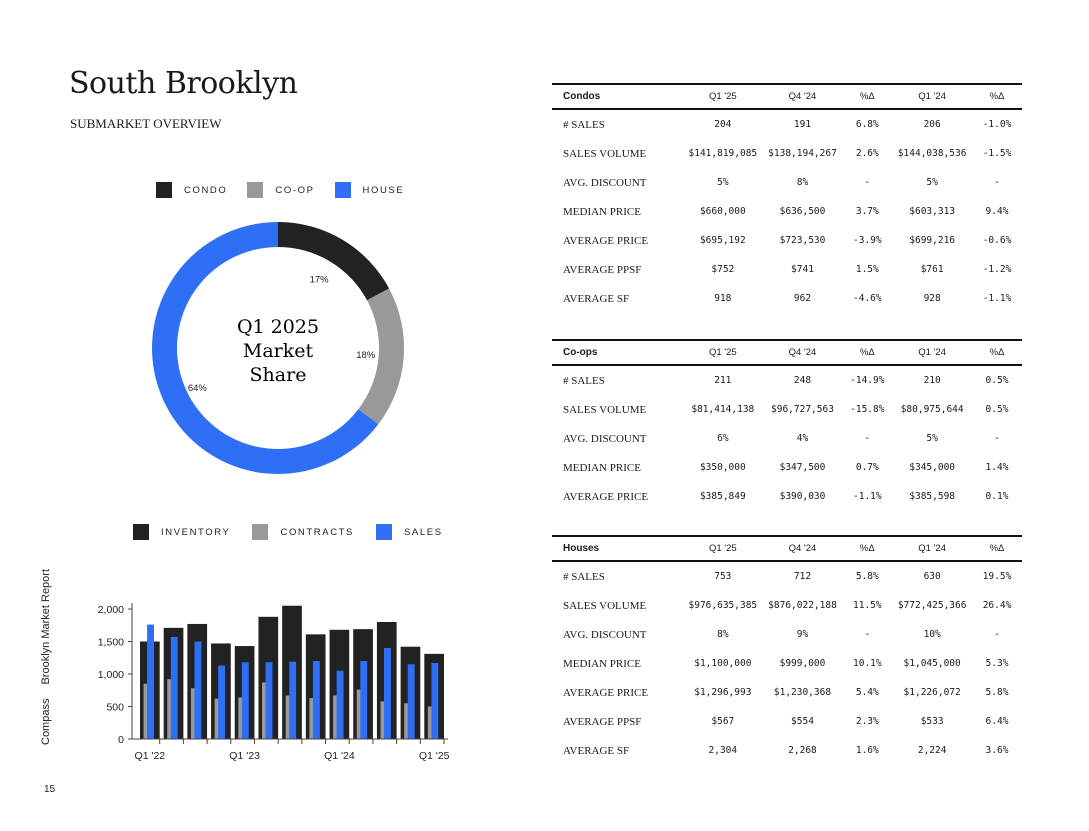 This screenshot has width=1089, height=831. I want to click on legend-item-contracts: CONTRACTS, so click(303, 532).